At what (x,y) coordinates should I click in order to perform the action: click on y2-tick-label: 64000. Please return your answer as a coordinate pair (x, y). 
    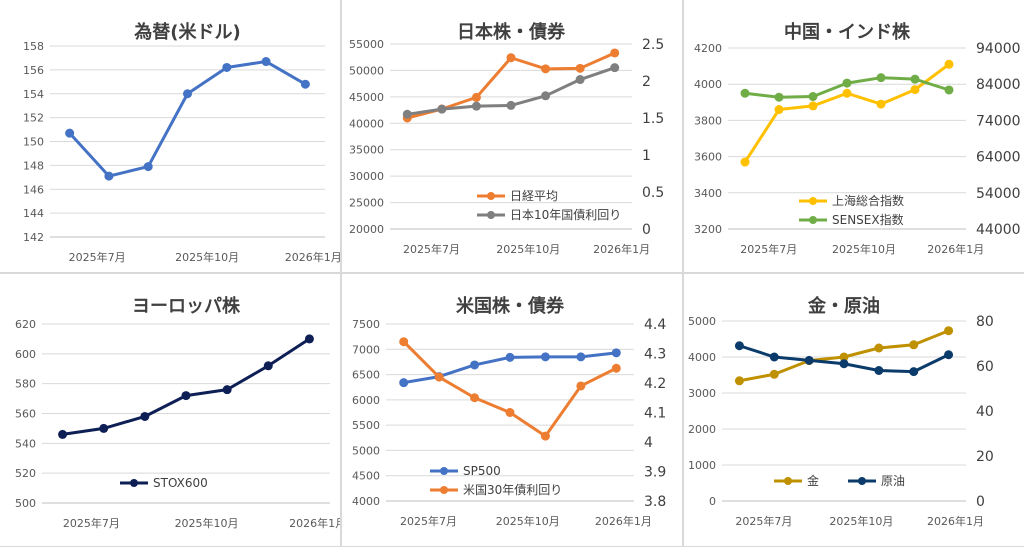
    Looking at the image, I should click on (998, 158).